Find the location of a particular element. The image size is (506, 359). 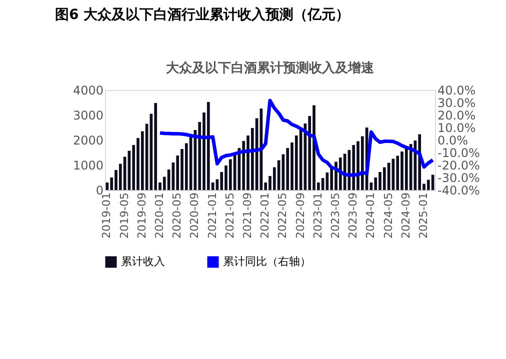

y2-tick-label: 20.0% is located at coordinates (457, 115).